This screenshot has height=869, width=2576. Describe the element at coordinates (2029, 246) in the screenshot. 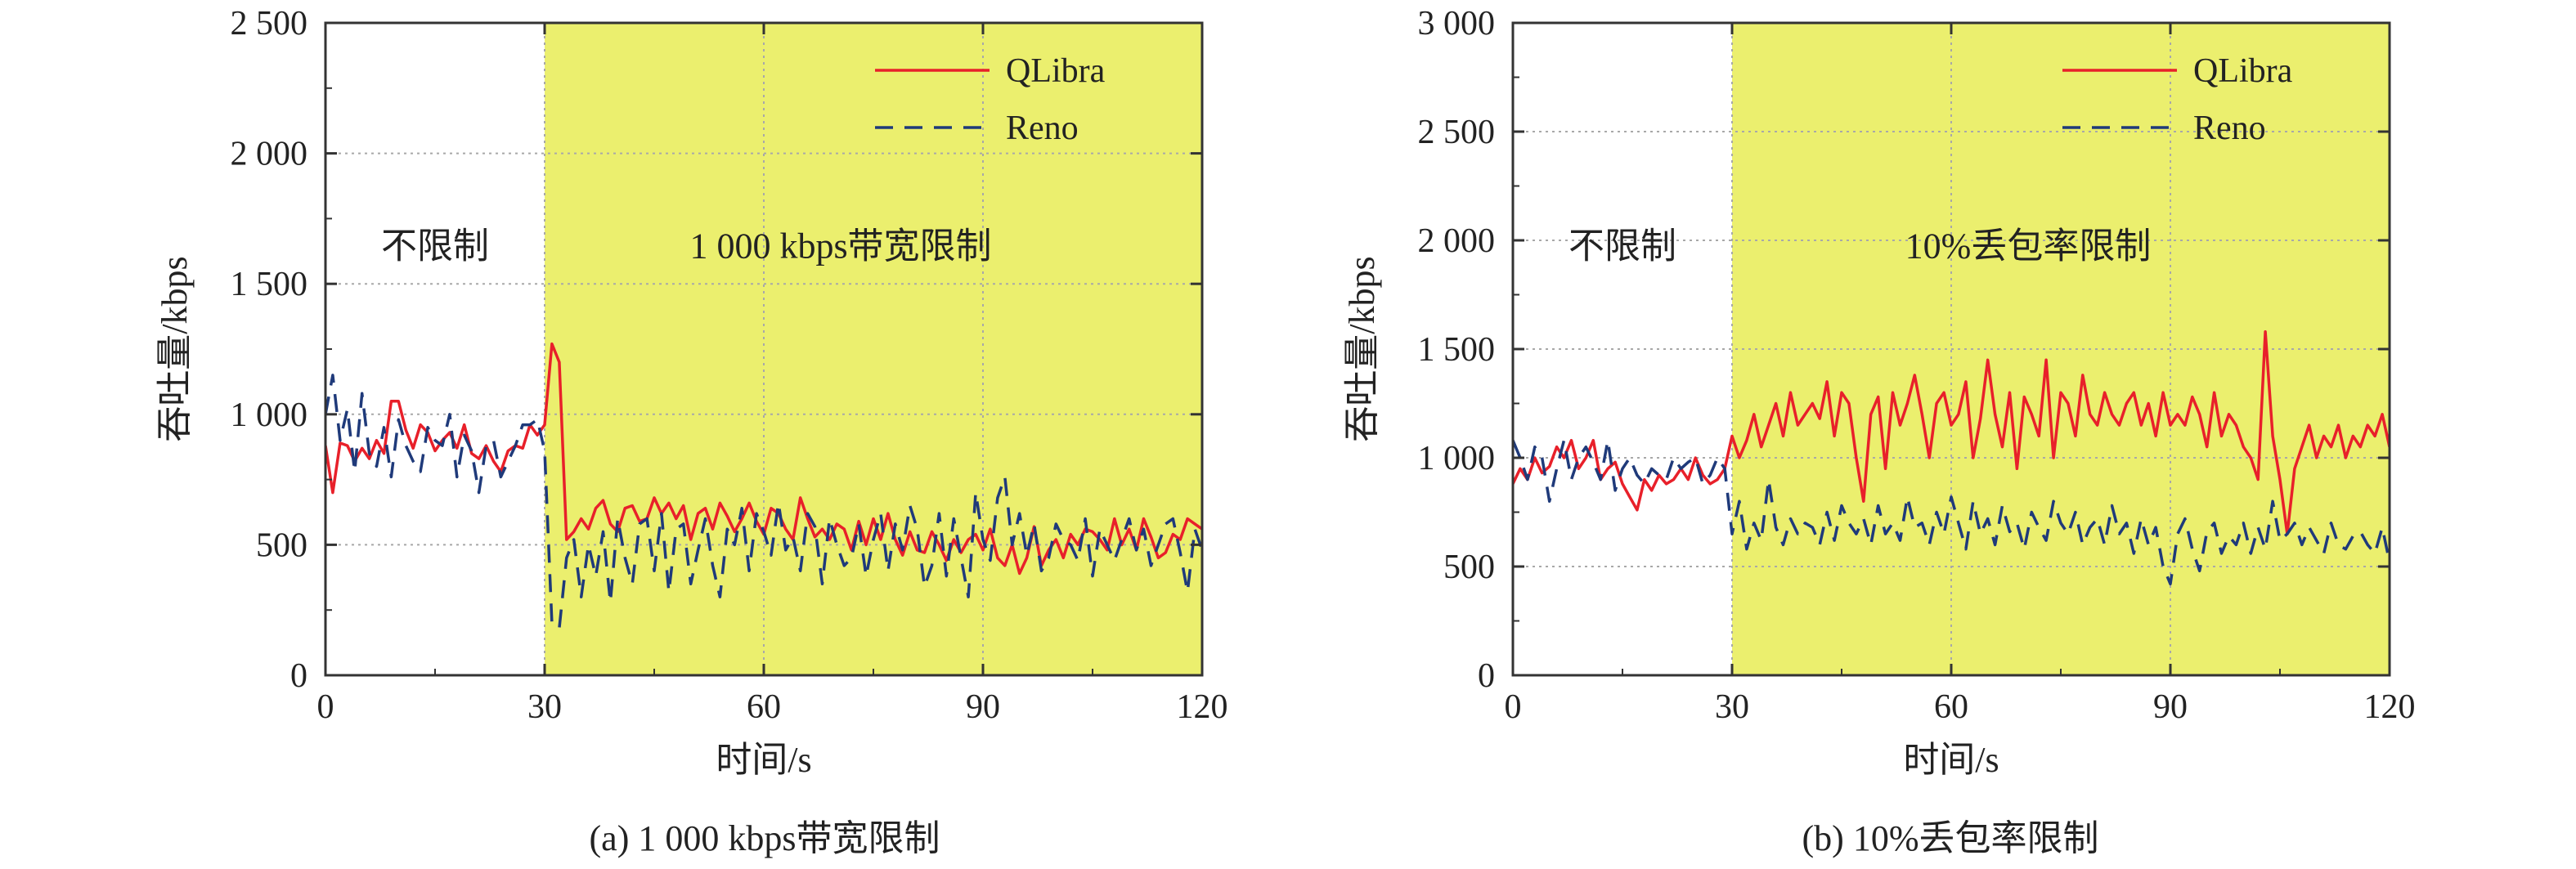

I see `region-label-after: 10%丢包率限制` at that location.